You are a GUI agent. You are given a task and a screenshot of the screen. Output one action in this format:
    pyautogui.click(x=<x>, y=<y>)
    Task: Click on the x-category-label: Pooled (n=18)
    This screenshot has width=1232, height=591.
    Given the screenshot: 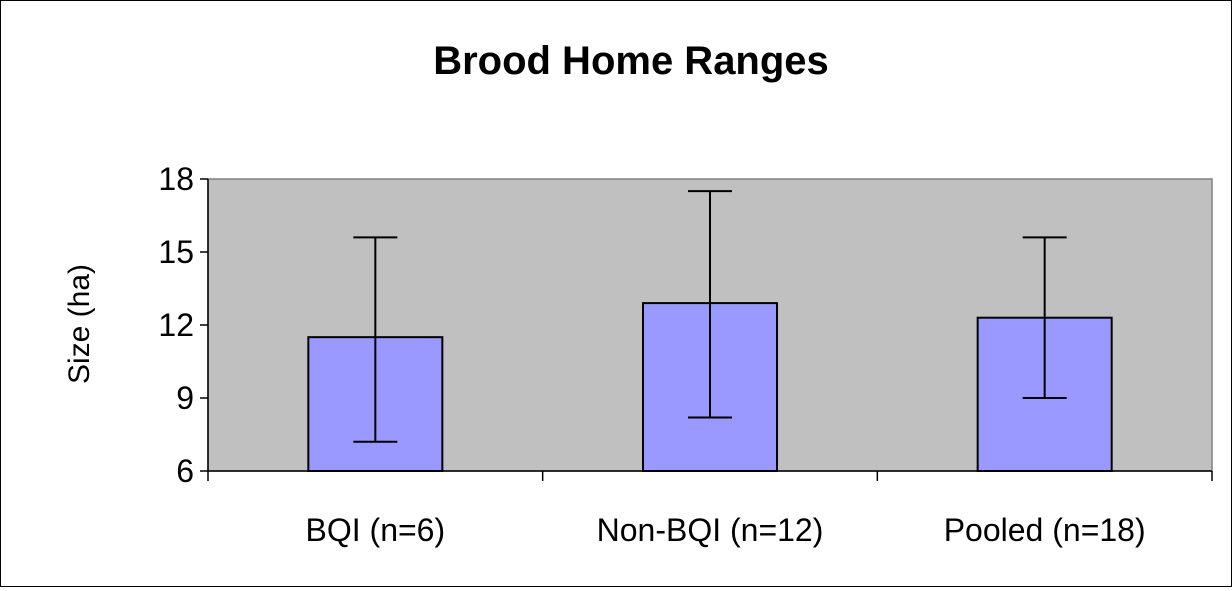 What is the action you would take?
    pyautogui.click(x=1045, y=530)
    